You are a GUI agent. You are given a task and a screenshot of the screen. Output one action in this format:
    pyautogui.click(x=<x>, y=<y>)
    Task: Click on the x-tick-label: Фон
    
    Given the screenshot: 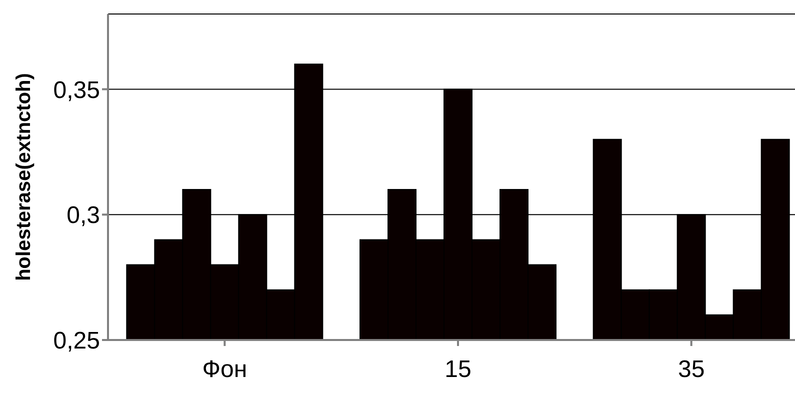 What is the action you would take?
    pyautogui.click(x=225, y=370)
    